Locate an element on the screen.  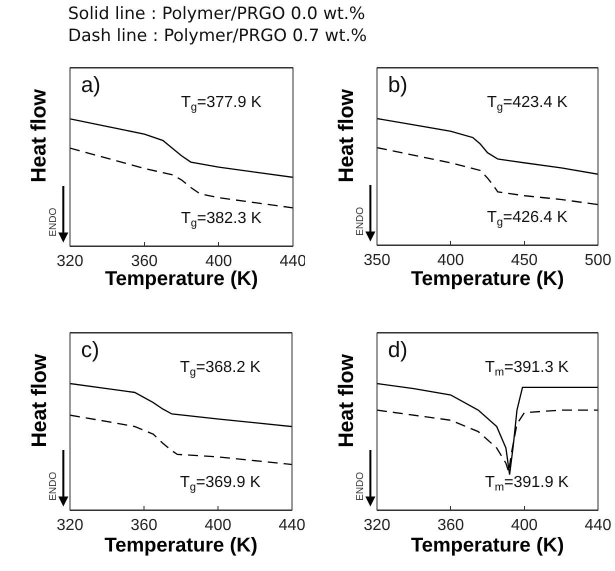
annotation: T$_{m}$=391.9 K is located at coordinates (527, 484).